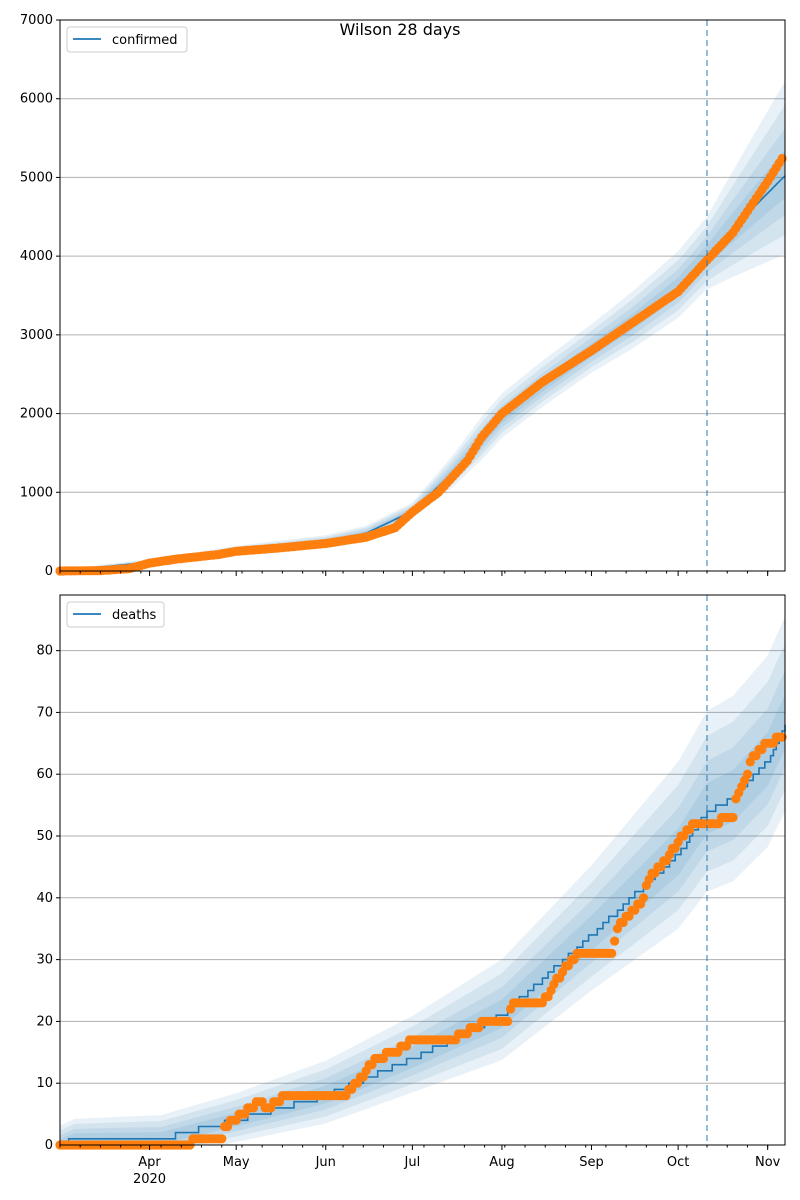 This screenshot has height=1200, width=800. Describe the element at coordinates (149, 1179) in the screenshot. I see `x-year-label: 2020` at that location.